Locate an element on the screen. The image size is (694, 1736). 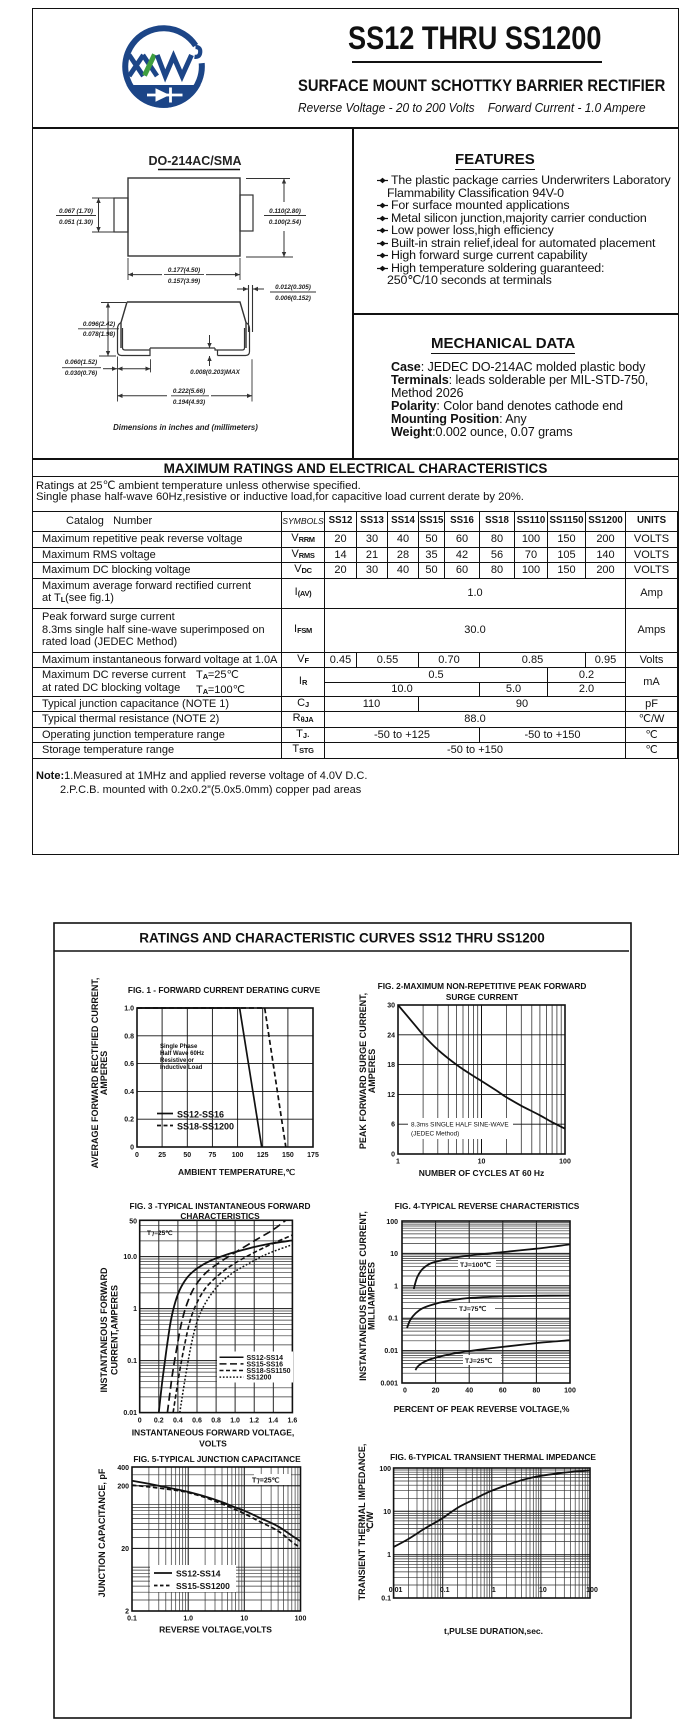
svg-text: SS15-SS1200 is located at coordinates (203, 1586).